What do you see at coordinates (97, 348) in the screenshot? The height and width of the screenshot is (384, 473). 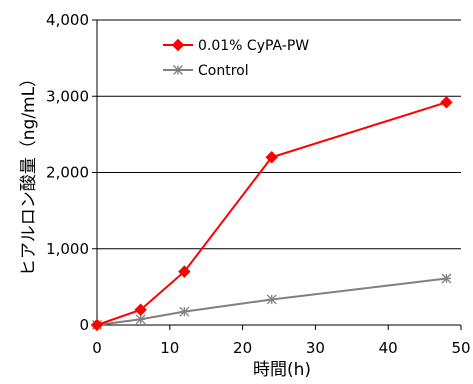 I see `x-tick-label: 0` at bounding box center [97, 348].